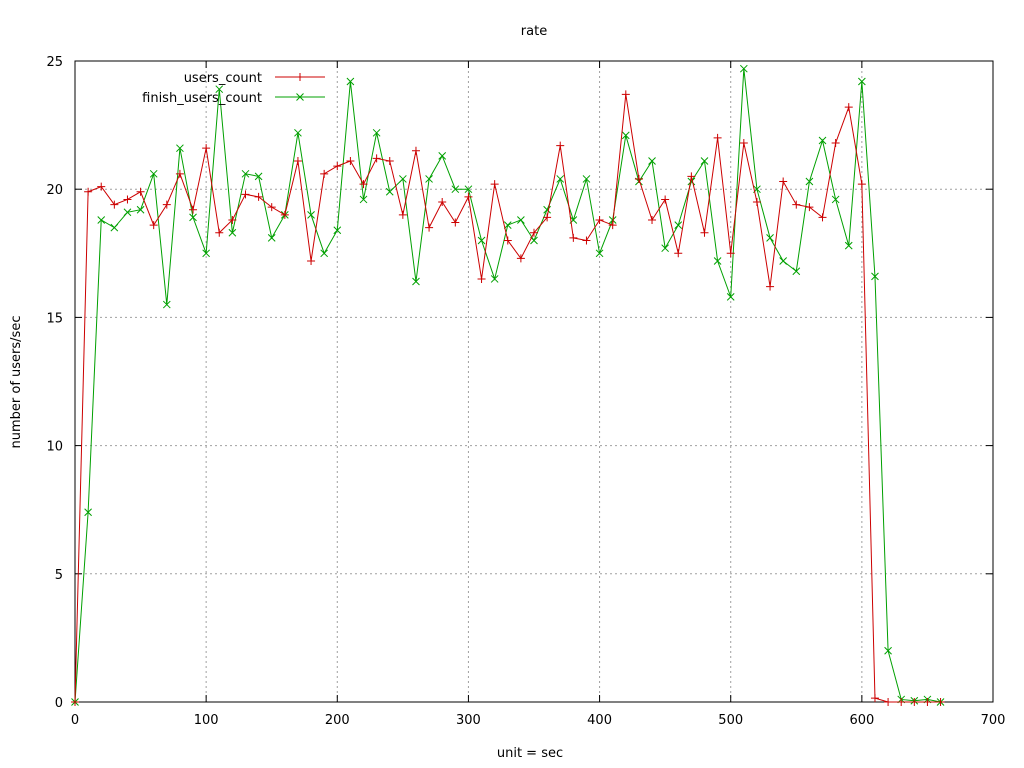 The image size is (1024, 768). What do you see at coordinates (59, 575) in the screenshot?
I see `y-tick-label: 5` at bounding box center [59, 575].